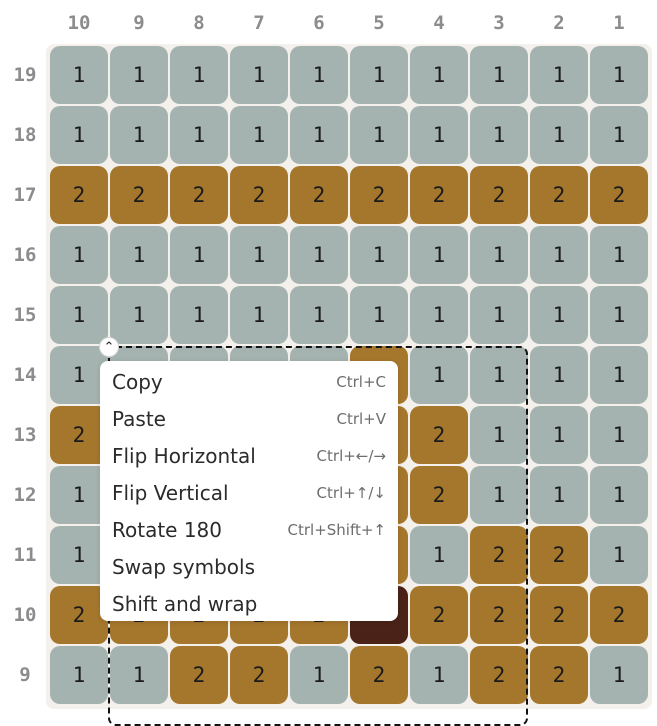  I want to click on selection-handle: ⌃, so click(109, 347).